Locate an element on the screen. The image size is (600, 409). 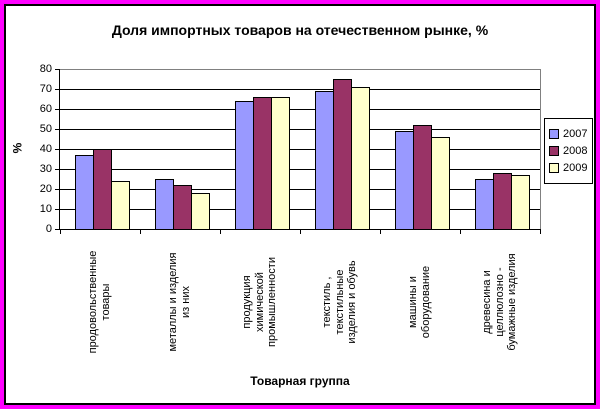
bar-2009-group6 is located at coordinates (520, 202).